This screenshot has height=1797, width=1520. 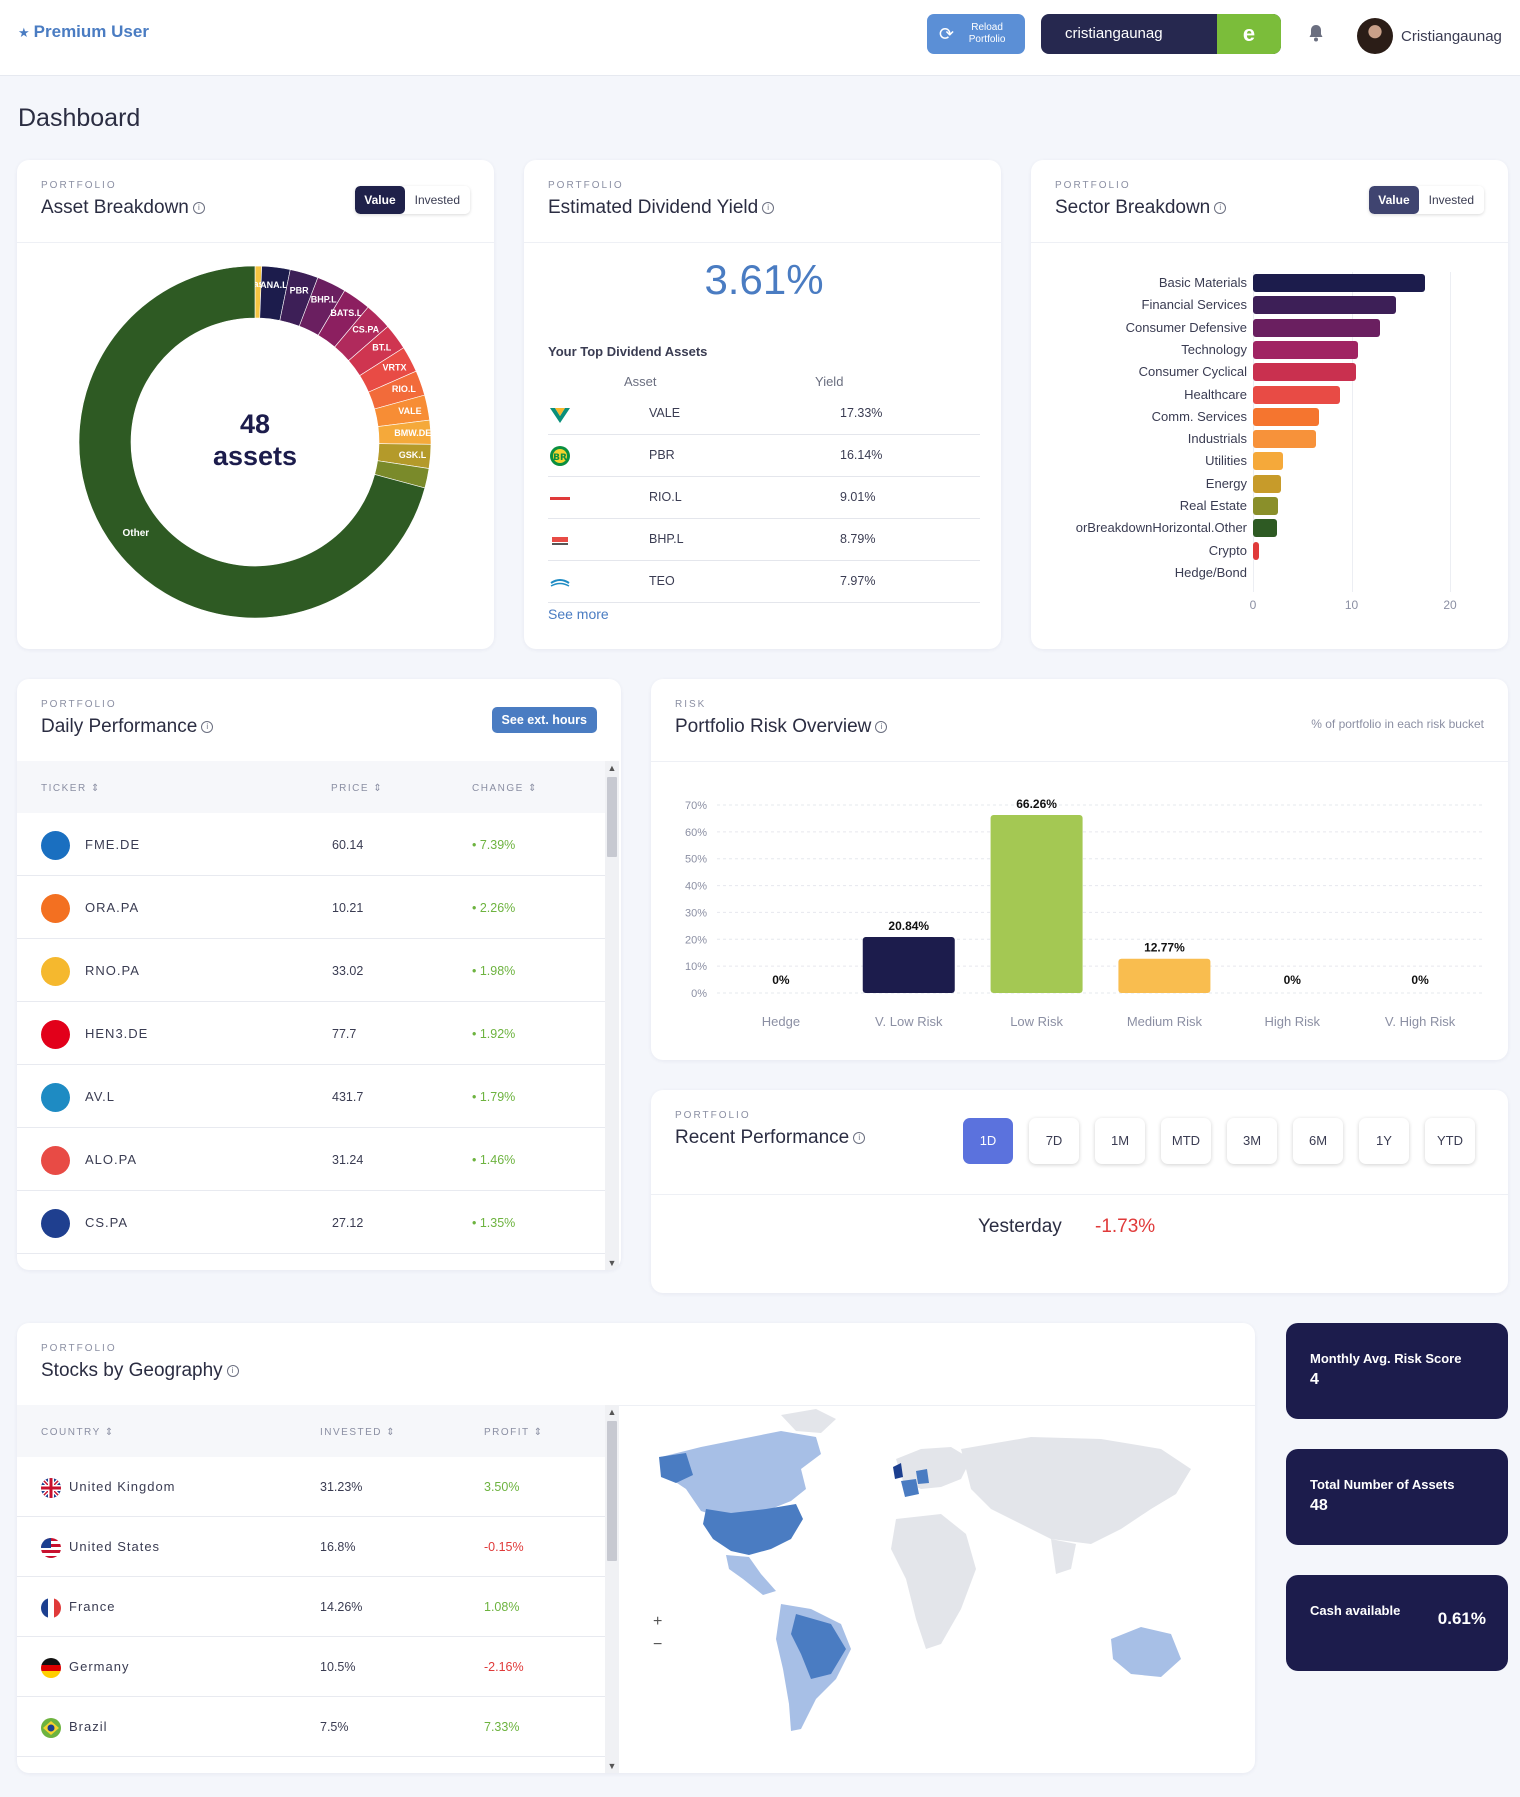 What do you see at coordinates (112, 970) in the screenshot?
I see `ticker: RNO.PA` at bounding box center [112, 970].